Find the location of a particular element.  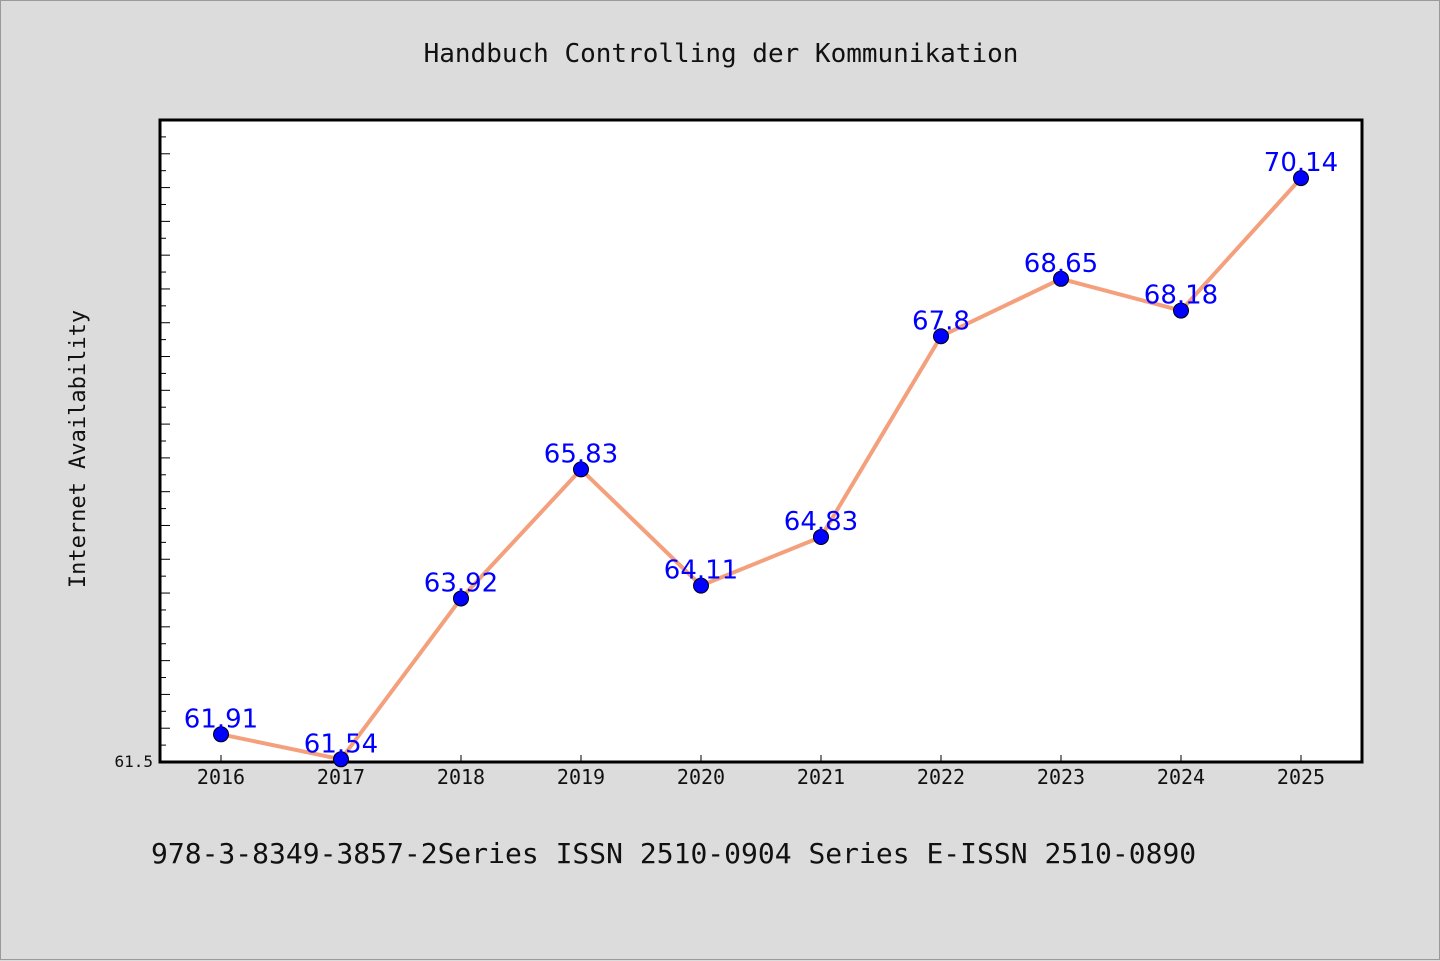

x-tick-label: 2018 is located at coordinates (461, 777).